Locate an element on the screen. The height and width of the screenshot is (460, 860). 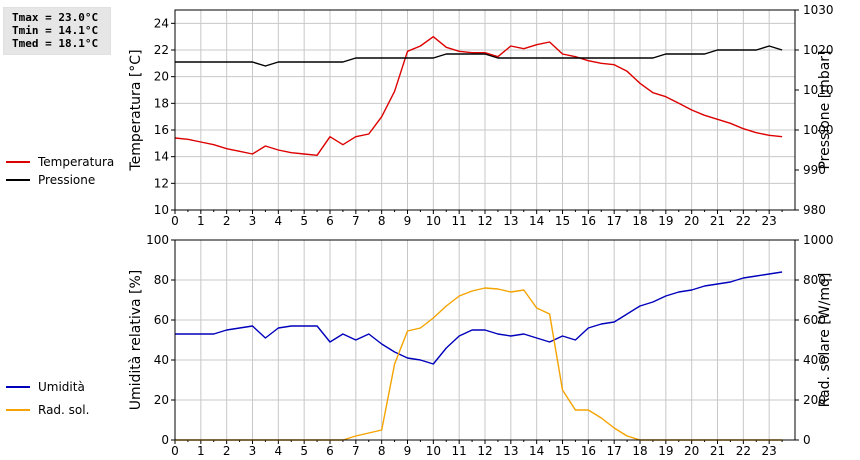
y-tick-label-right: 990 is located at coordinates (814, 170).